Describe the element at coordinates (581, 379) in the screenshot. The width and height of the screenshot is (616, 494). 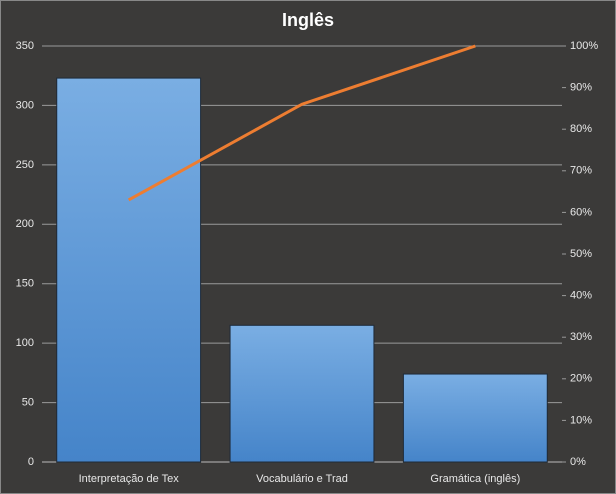
I see `y2-tick-label: 20%` at that location.